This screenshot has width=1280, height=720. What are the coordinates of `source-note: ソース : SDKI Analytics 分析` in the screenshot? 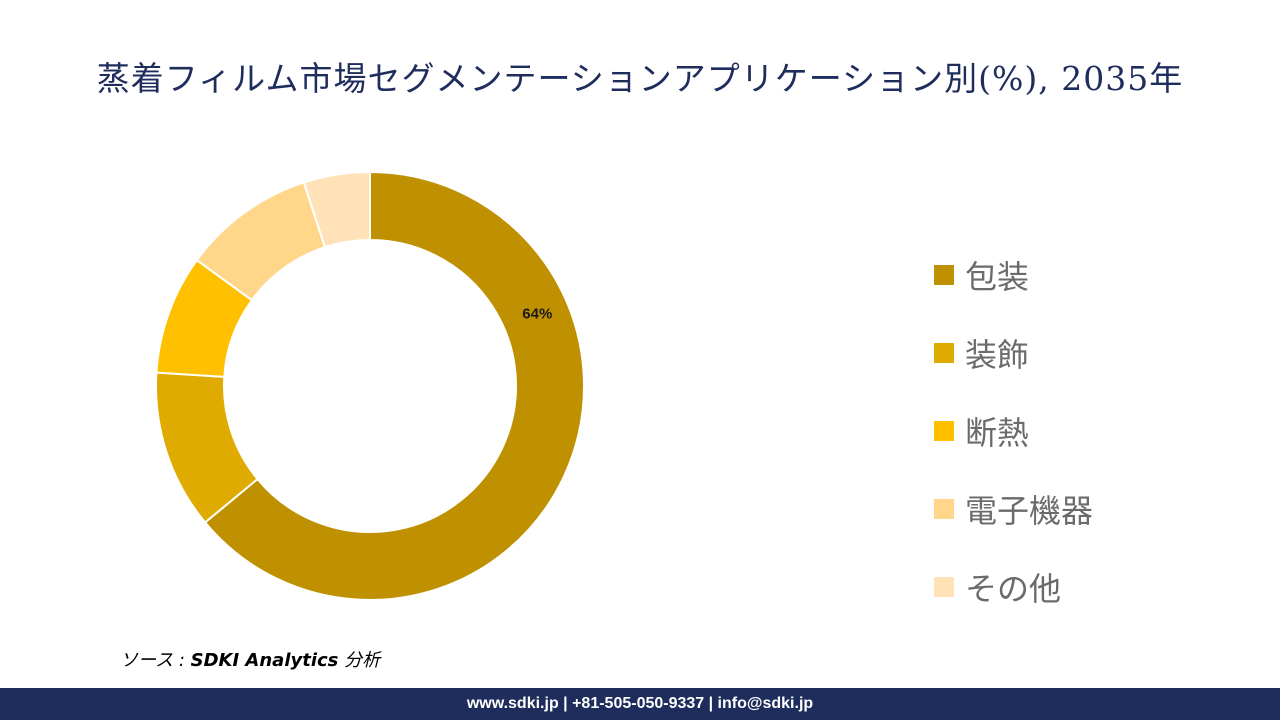 It's located at (250, 659).